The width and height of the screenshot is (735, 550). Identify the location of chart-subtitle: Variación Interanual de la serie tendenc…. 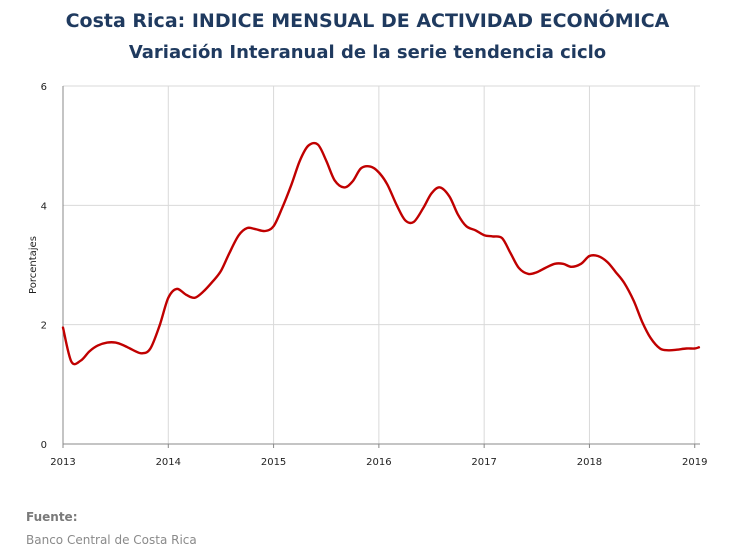
(367, 52).